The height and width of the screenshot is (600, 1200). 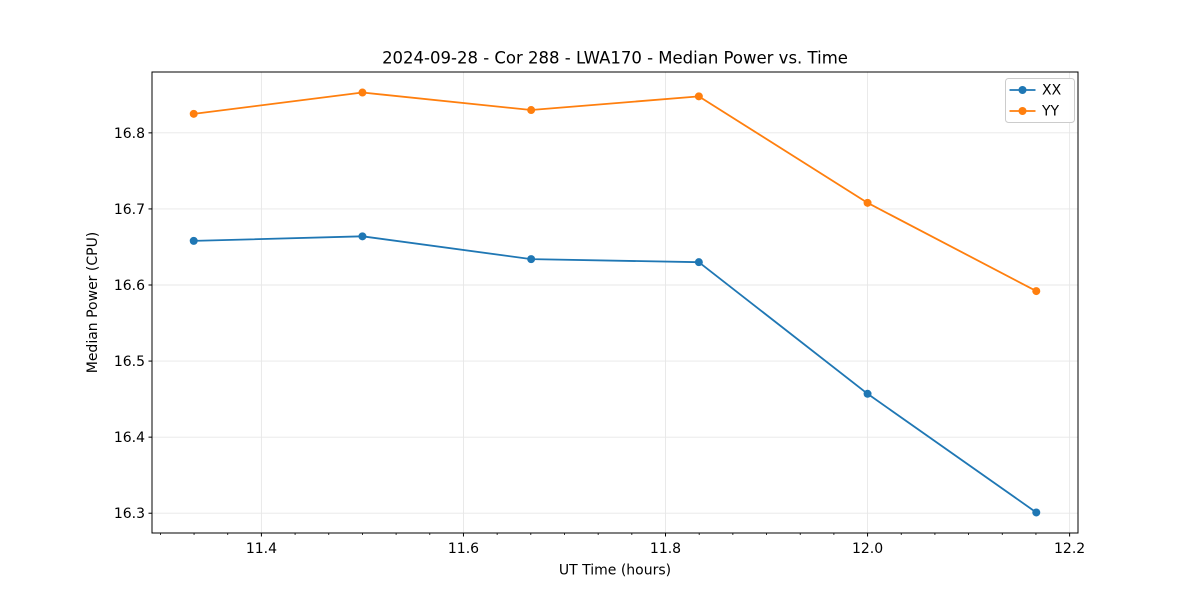 What do you see at coordinates (1052, 91) in the screenshot?
I see `legend-label-xx: XX` at bounding box center [1052, 91].